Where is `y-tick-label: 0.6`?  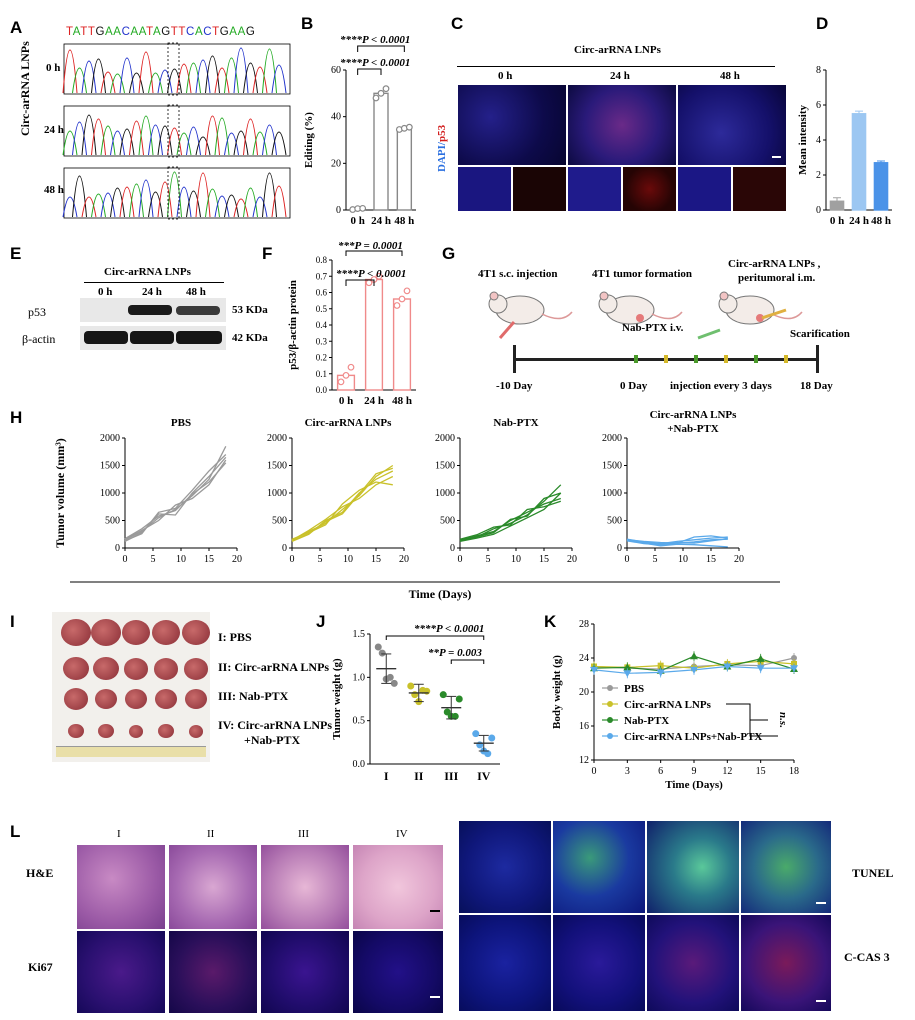
y-tick-label: 0.6 is located at coordinates (322, 293).